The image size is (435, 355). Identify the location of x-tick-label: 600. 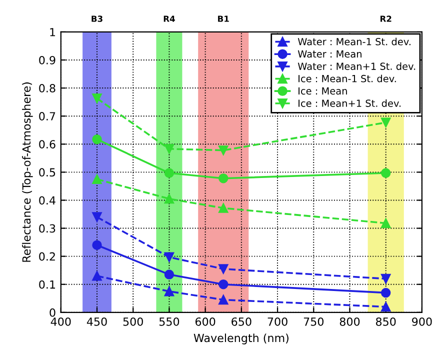
(205, 321).